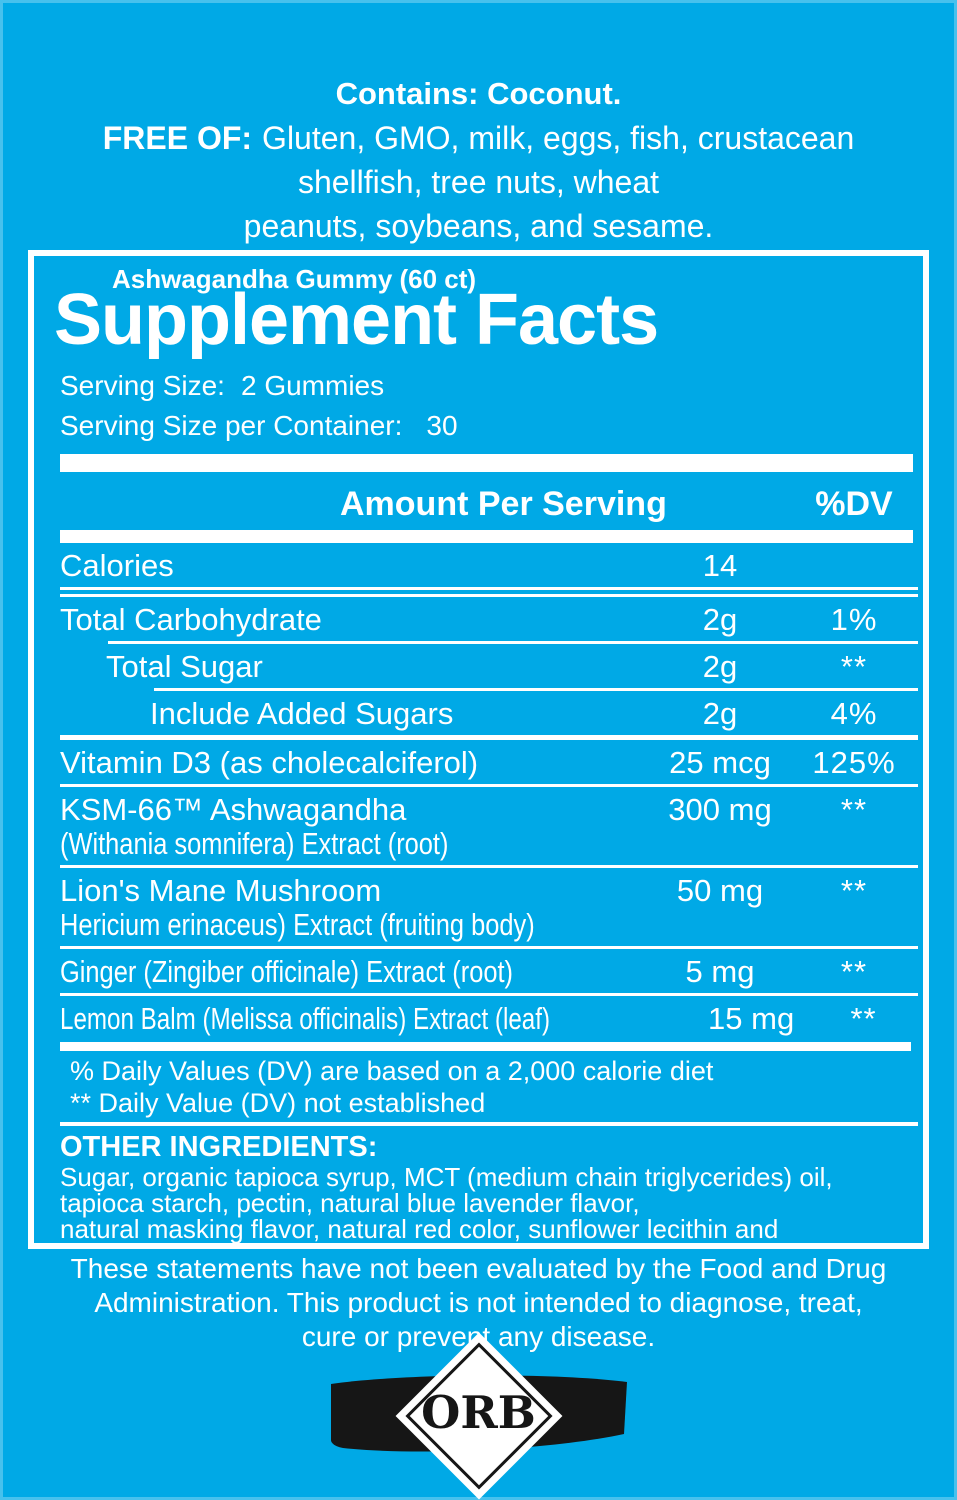 This screenshot has width=957, height=1500. What do you see at coordinates (486, 713) in the screenshot?
I see `nutrient-row-added-sugars: Include Added Sugars 2g 4%` at bounding box center [486, 713].